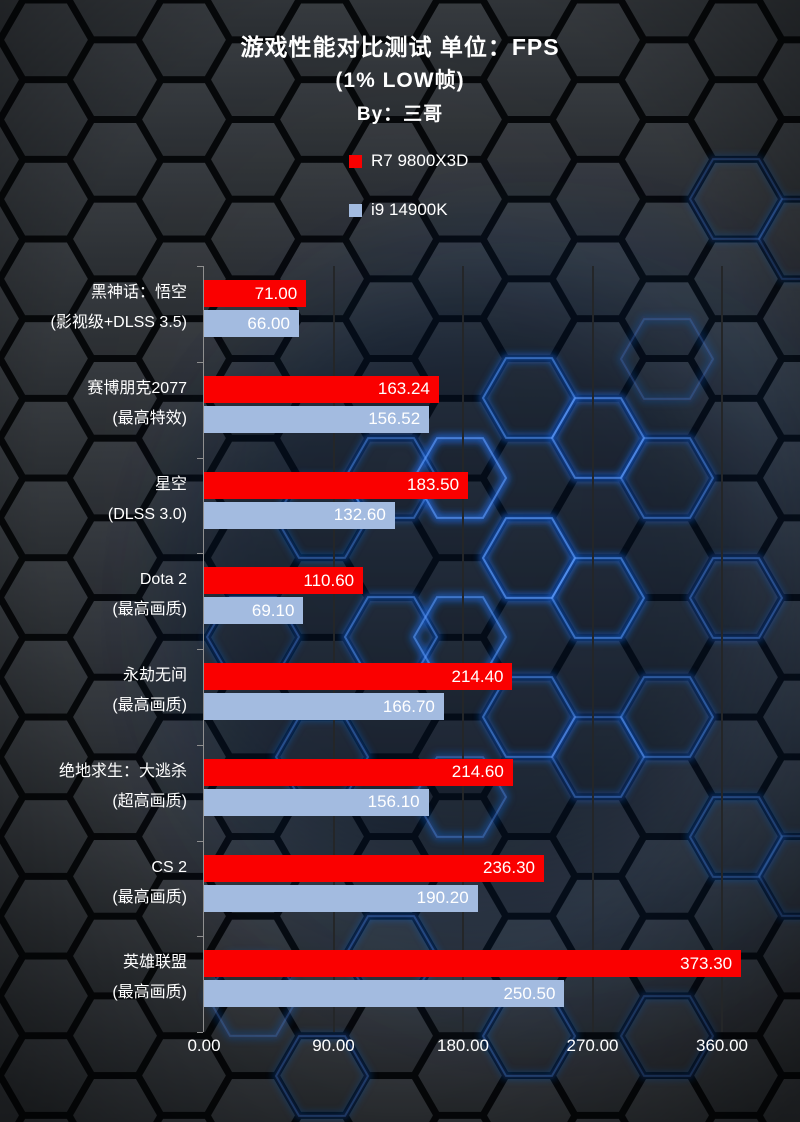 The height and width of the screenshot is (1122, 800). What do you see at coordinates (299, 515) in the screenshot?
I see `bar-i9-14900k: 132.60` at bounding box center [299, 515].